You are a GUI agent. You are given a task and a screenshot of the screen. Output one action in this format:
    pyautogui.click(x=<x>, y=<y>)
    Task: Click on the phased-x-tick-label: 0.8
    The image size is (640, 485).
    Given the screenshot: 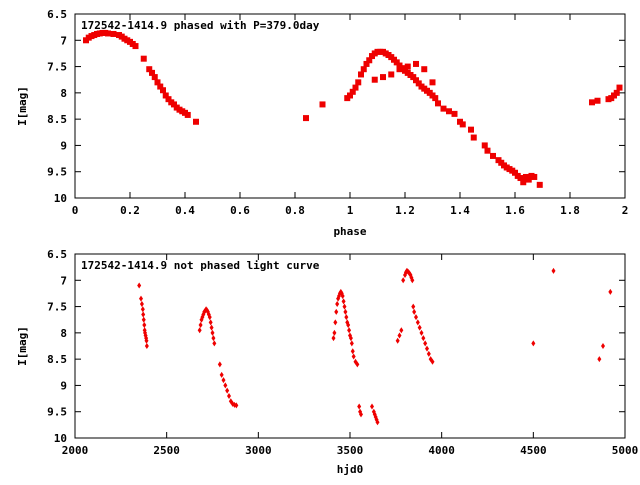 What is the action you would take?
    pyautogui.click(x=295, y=210)
    